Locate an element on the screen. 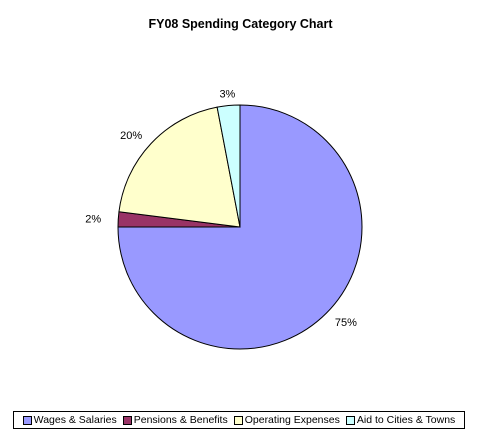 The height and width of the screenshot is (440, 481). legend-swatch-pensions is located at coordinates (127, 420).